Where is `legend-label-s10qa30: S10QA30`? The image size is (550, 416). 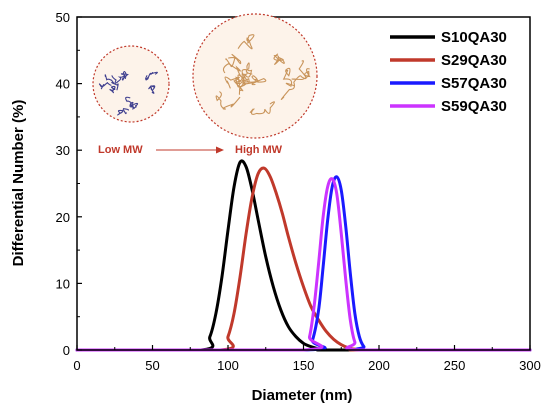
legend-label-s10qa30: S10QA30 is located at coordinates (474, 37).